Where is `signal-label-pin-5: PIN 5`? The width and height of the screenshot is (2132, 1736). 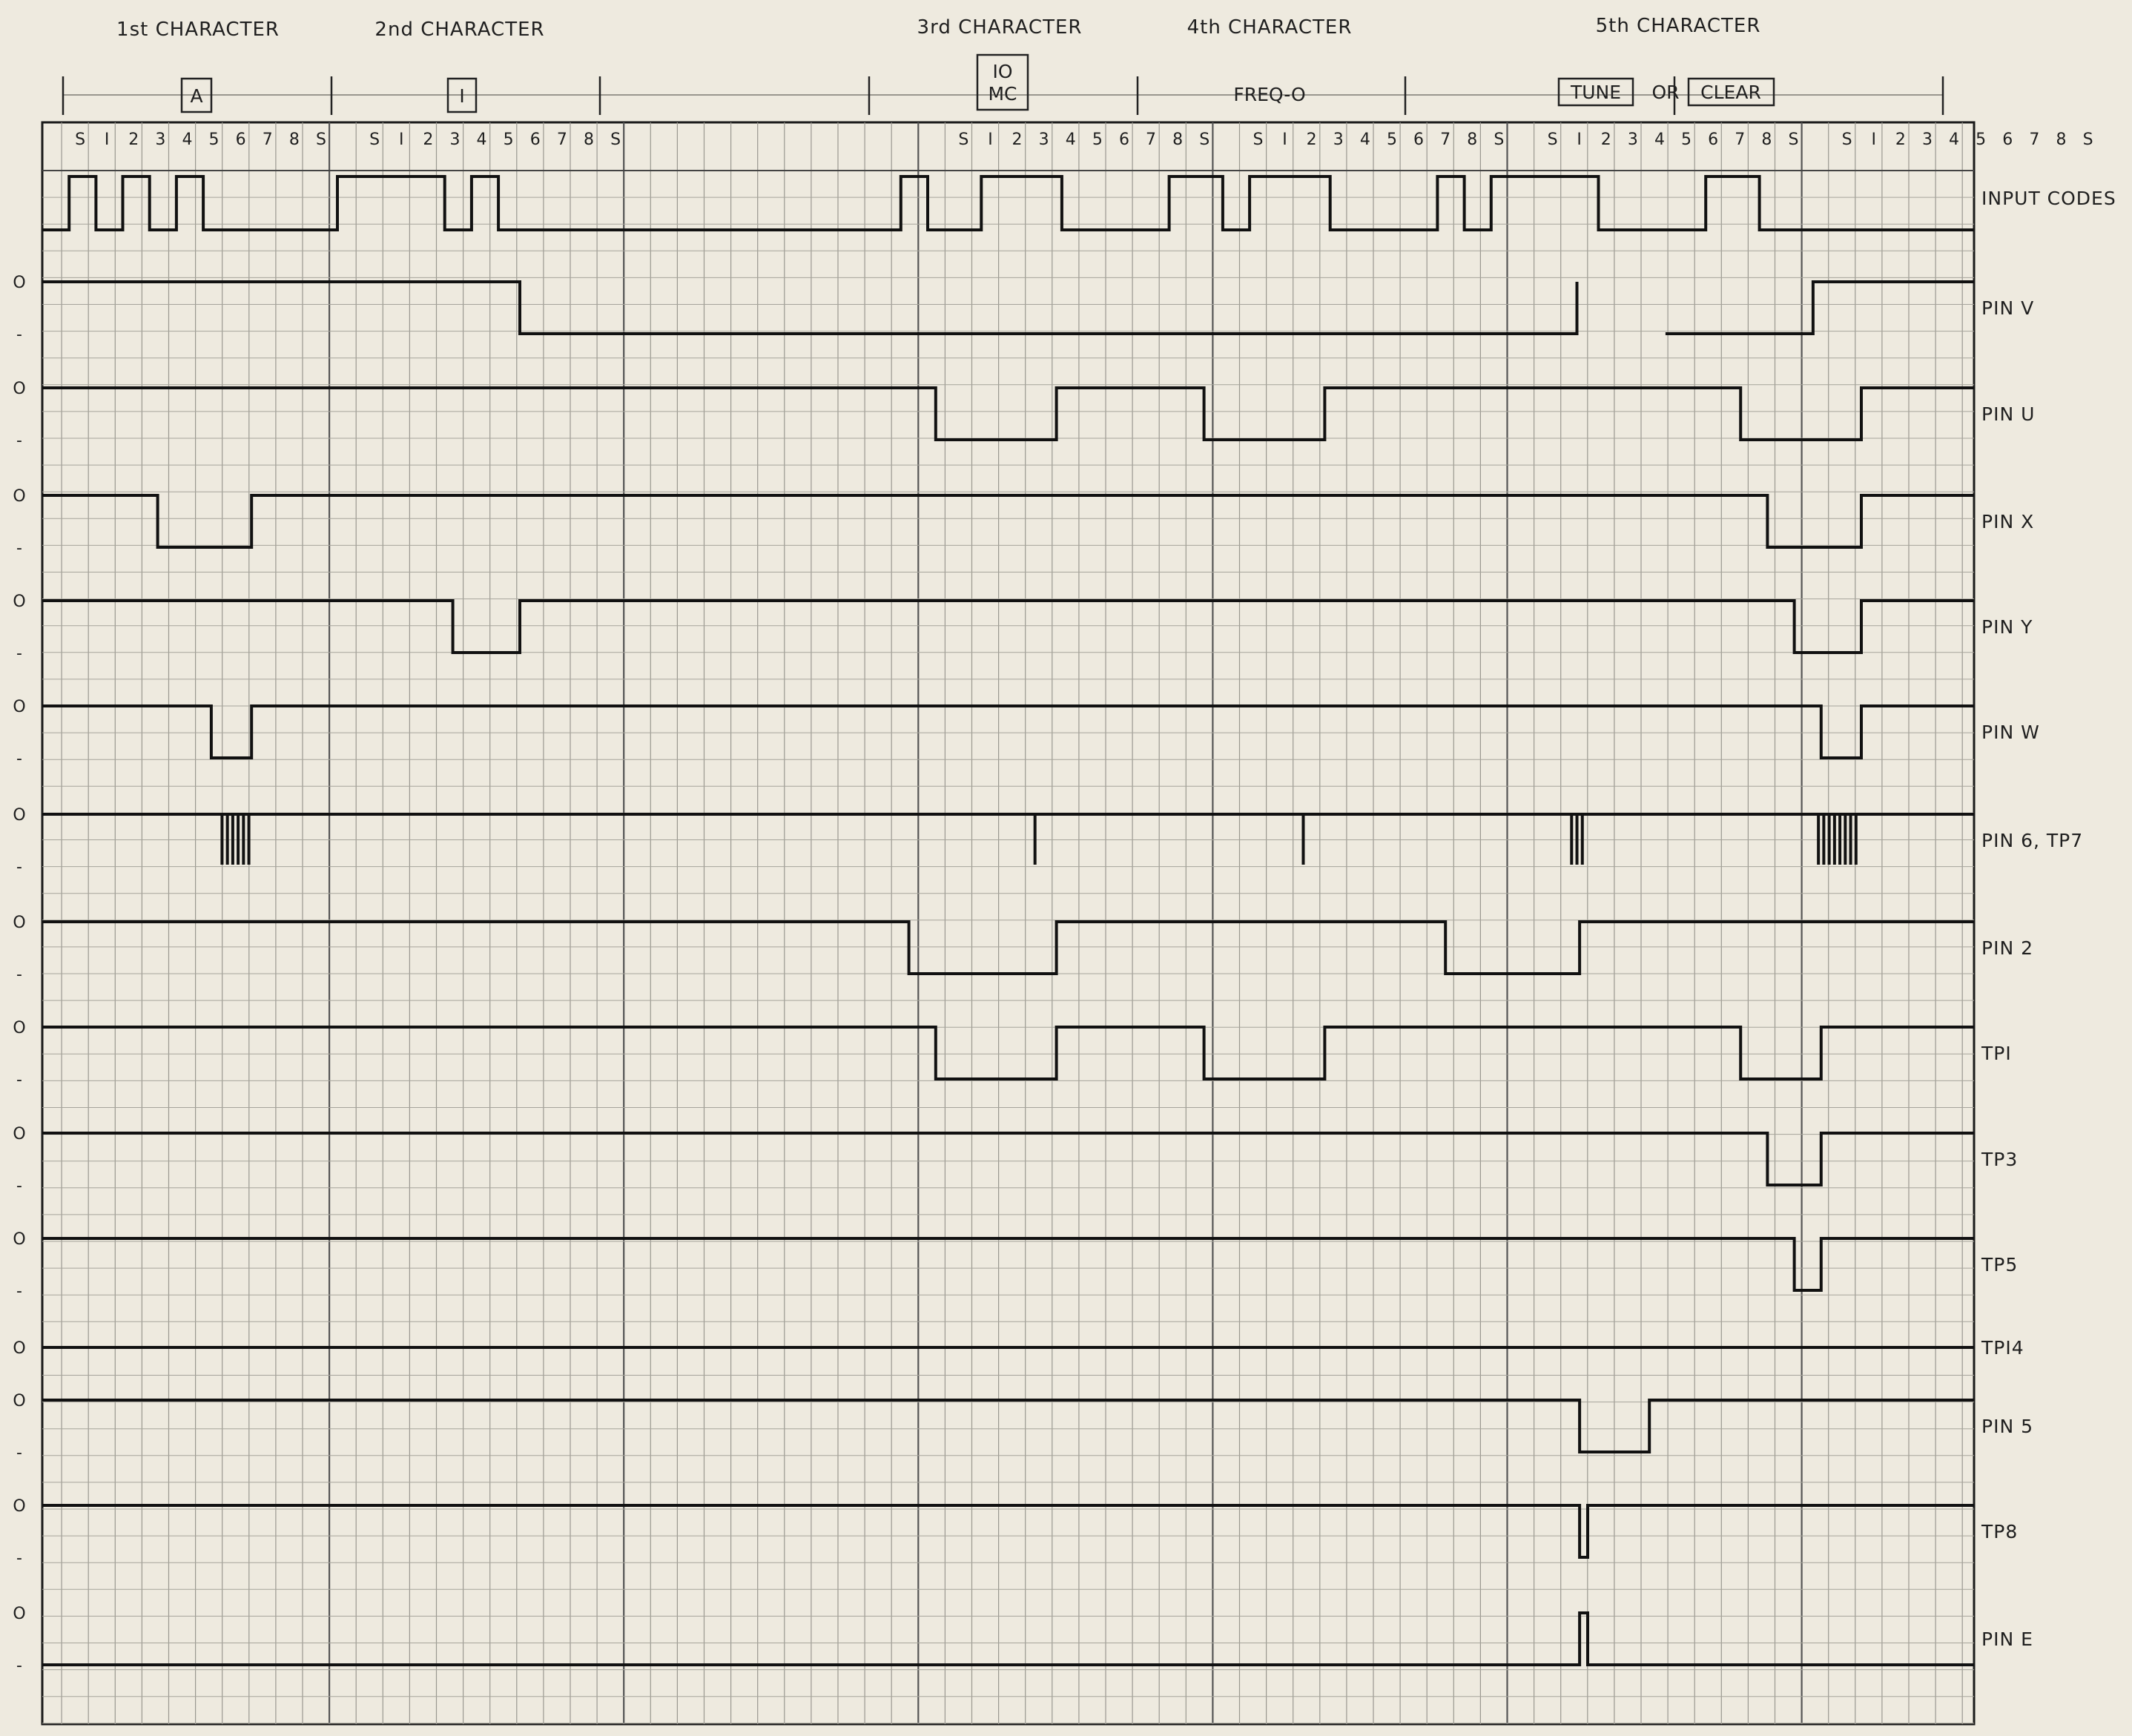 signal-label-pin-5: PIN 5 is located at coordinates (2007, 1427).